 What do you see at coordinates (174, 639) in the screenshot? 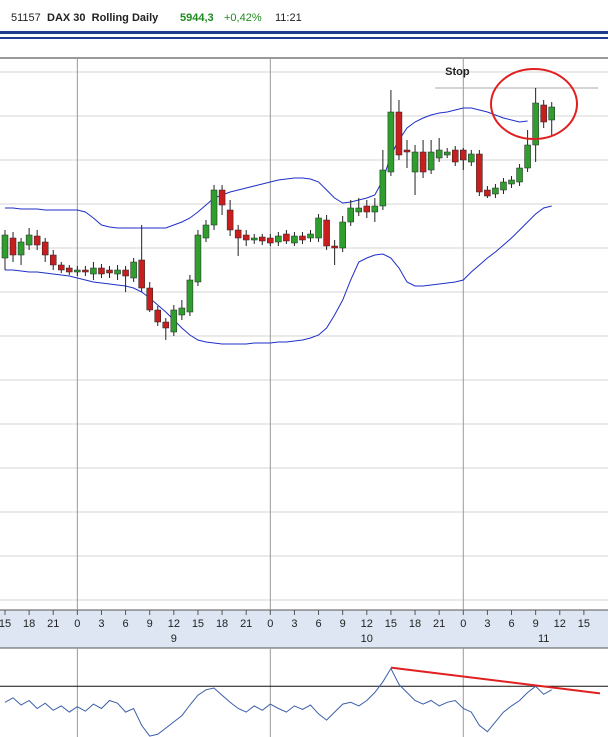
I see `day-label: 9` at bounding box center [174, 639].